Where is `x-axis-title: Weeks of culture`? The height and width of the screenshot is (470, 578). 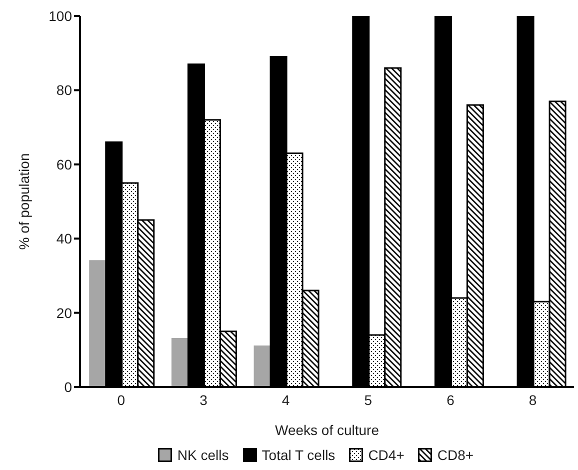 x-axis-title: Weeks of culture is located at coordinates (327, 430).